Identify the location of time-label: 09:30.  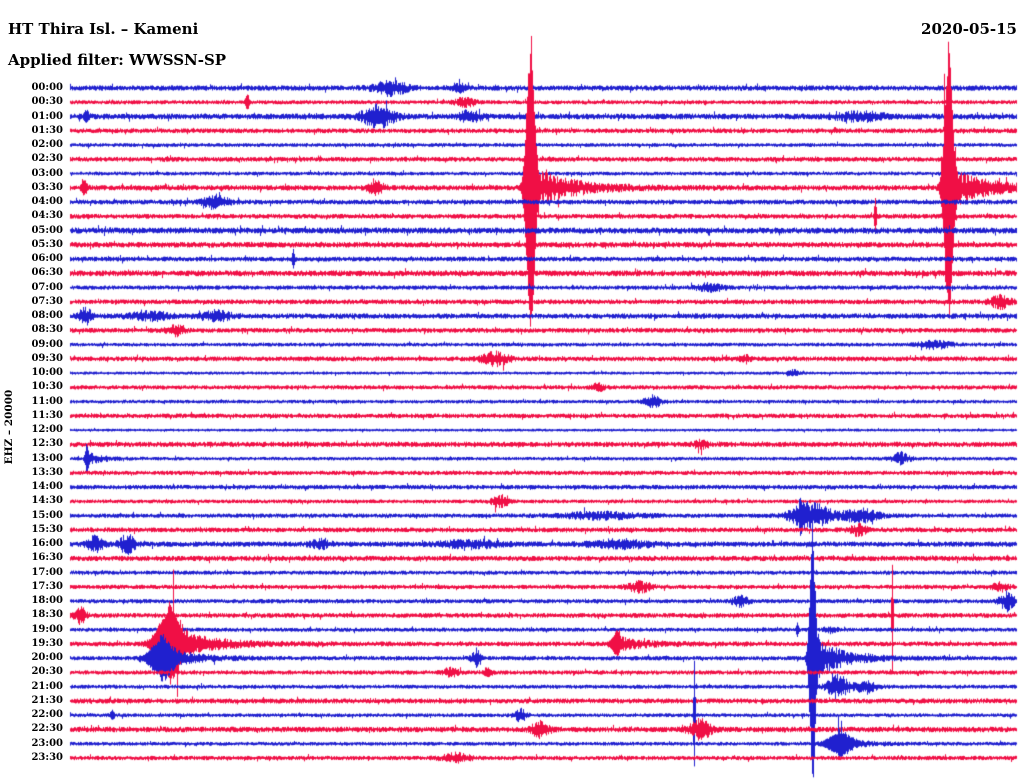
(47, 358).